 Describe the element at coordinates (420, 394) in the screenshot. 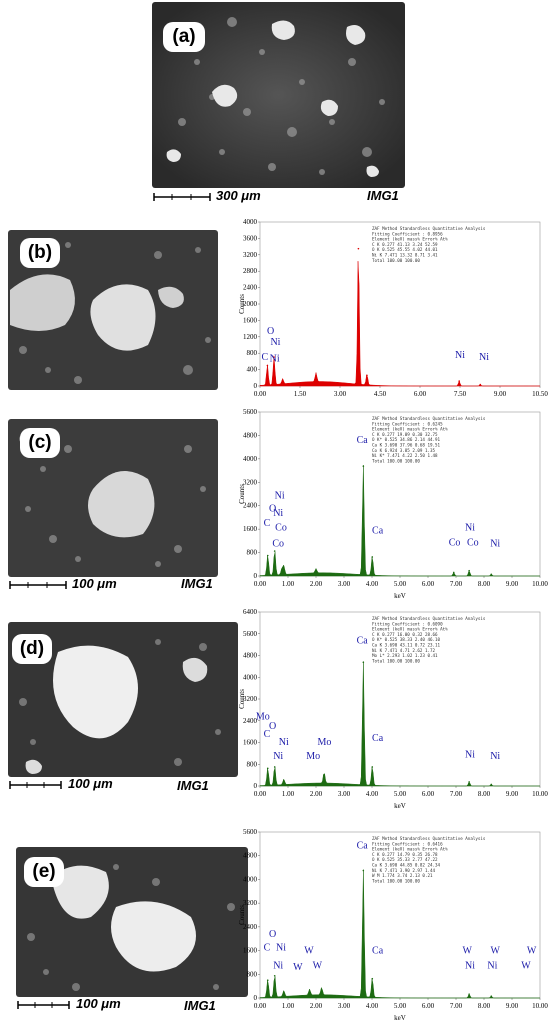

I see `x-tick-label: 6.00` at that location.